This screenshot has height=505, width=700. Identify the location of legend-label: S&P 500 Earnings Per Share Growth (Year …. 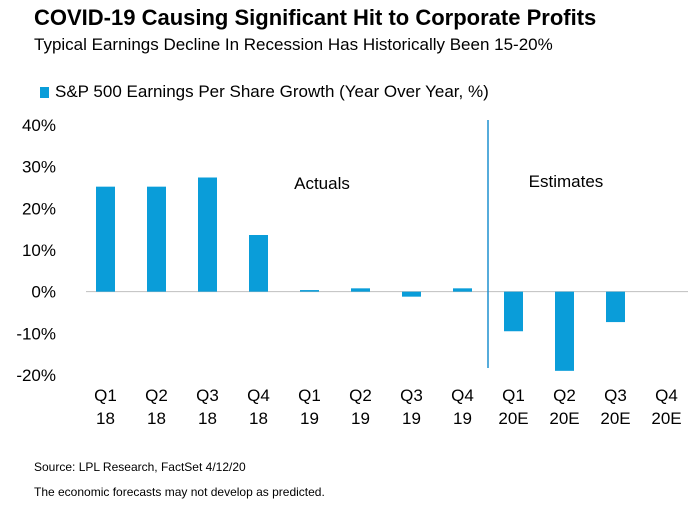
(272, 91).